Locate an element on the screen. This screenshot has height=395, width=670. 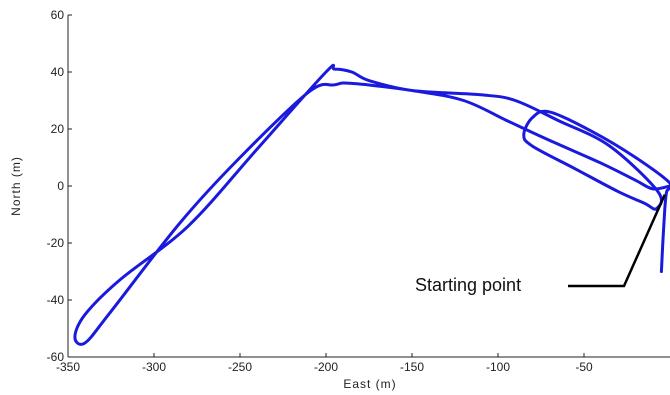
annotation-layer: Starting point is located at coordinates (540, 244).